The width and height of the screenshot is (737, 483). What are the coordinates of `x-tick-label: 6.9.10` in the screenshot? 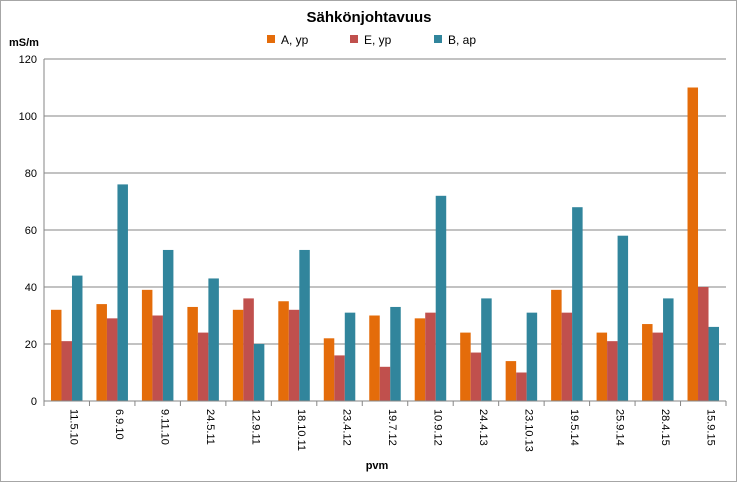 It's located at (119, 424).